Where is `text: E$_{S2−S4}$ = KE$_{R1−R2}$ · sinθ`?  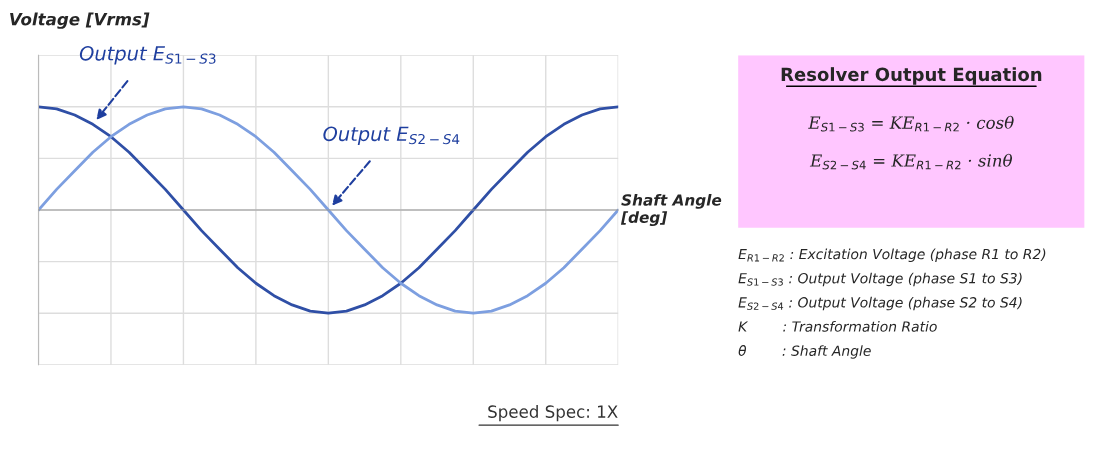
text: E$_{S2−S4}$ = KE$_{R1−R2}$ · sinθ is located at coordinates (910, 161).